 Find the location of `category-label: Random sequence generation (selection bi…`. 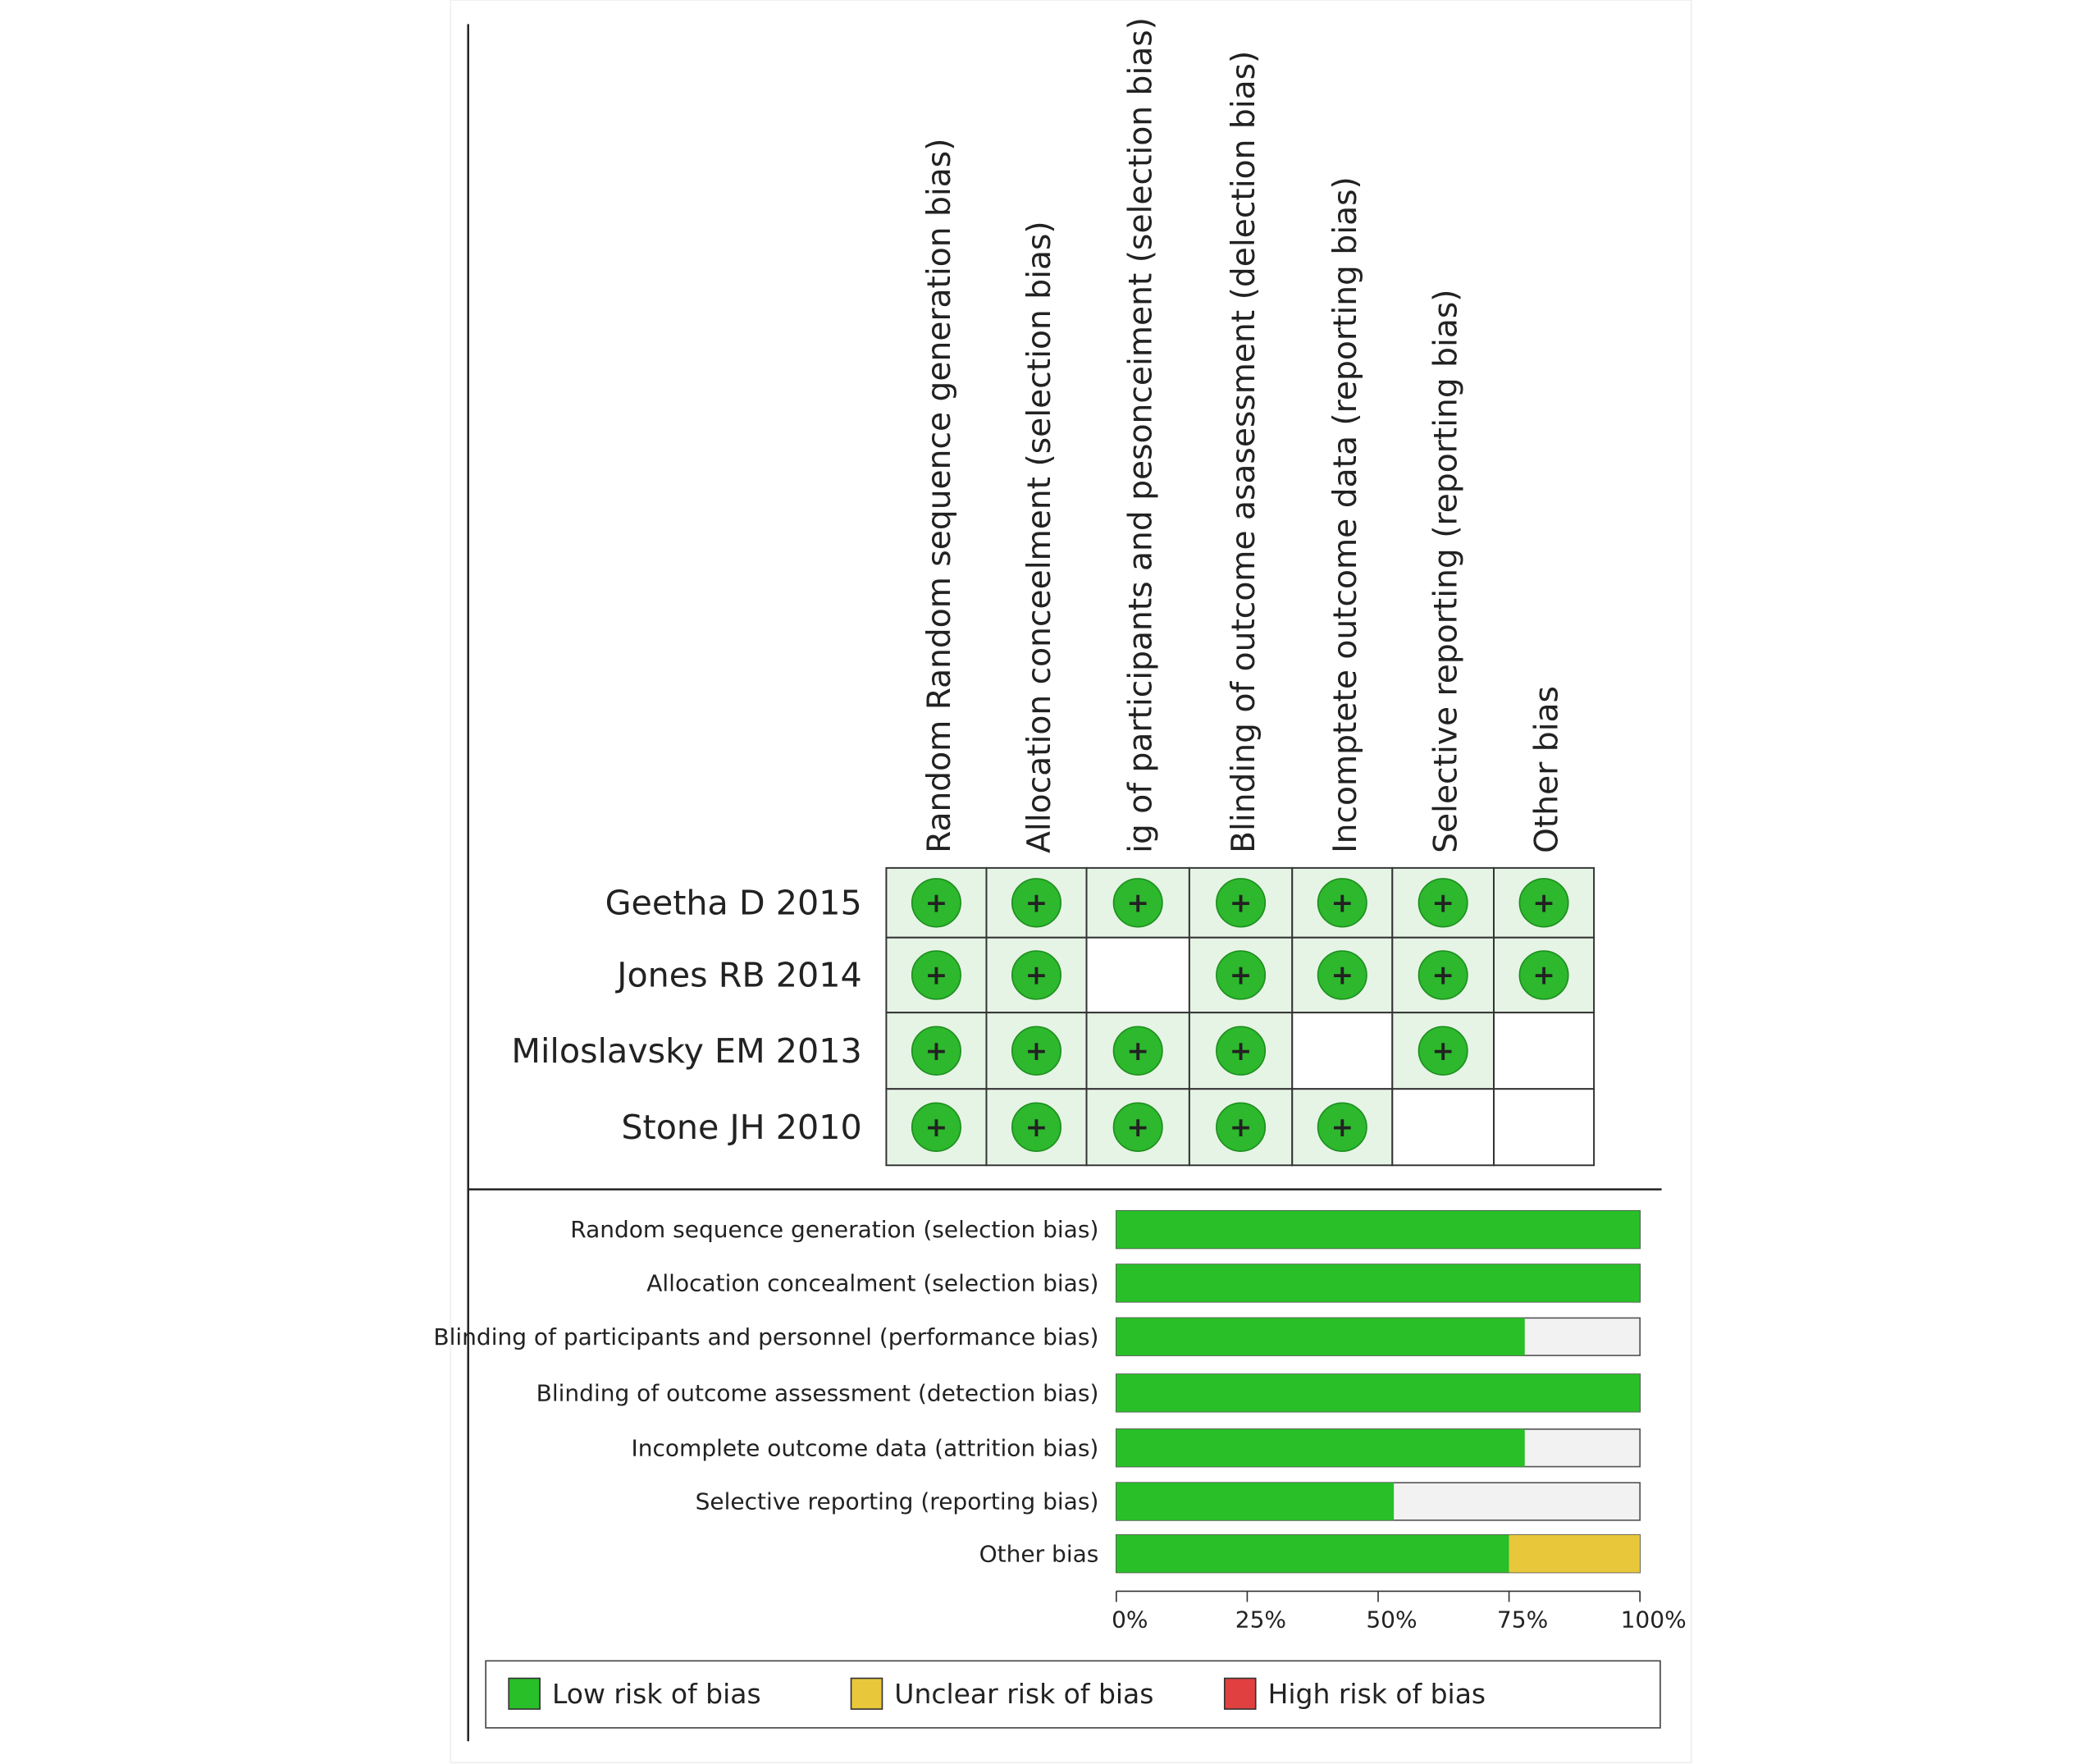

category-label: Random sequence generation (selection bi… is located at coordinates (834, 1229).